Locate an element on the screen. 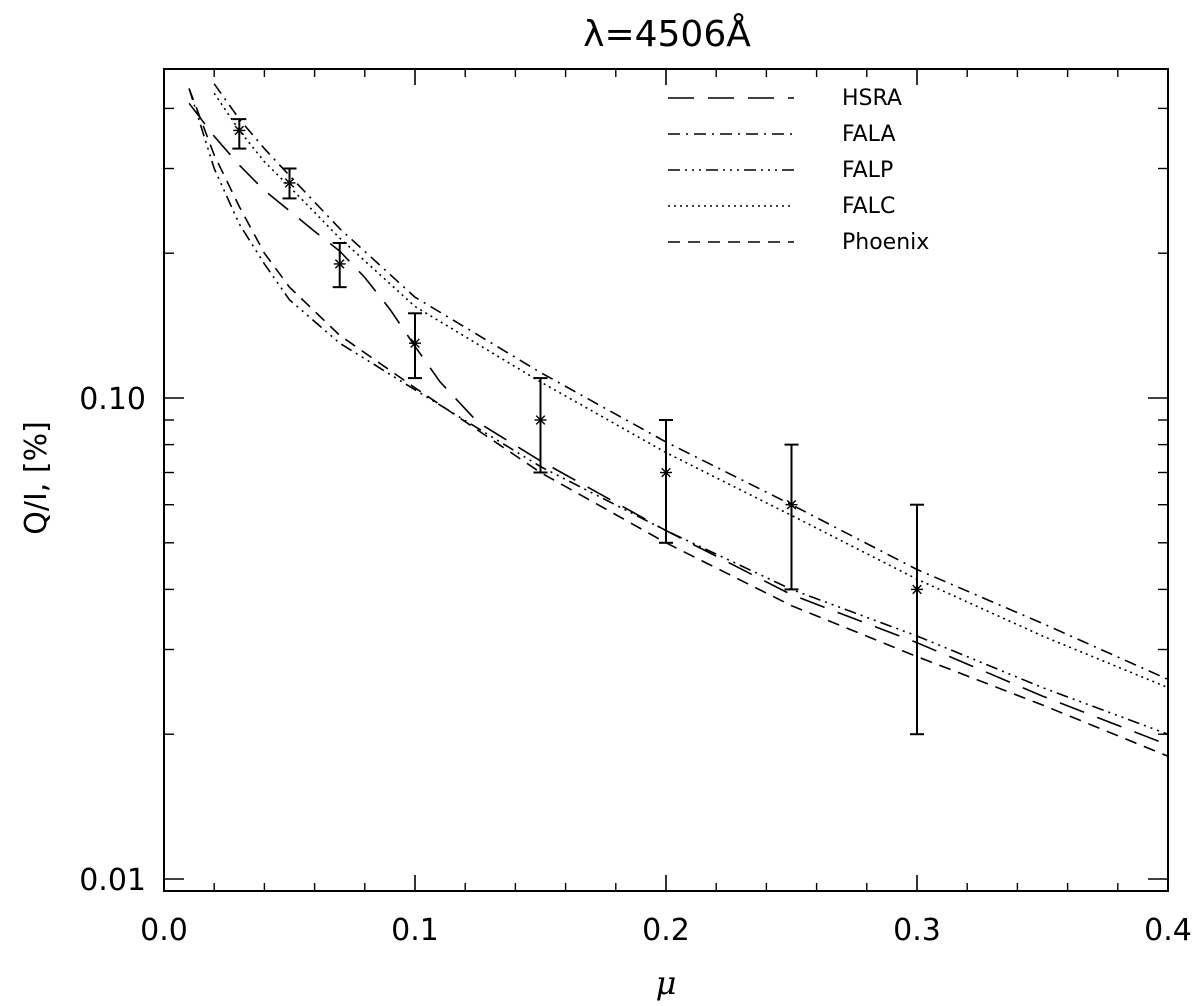 This screenshot has width=1200, height=1006. x-tick-label: 0.4 is located at coordinates (1168, 930).